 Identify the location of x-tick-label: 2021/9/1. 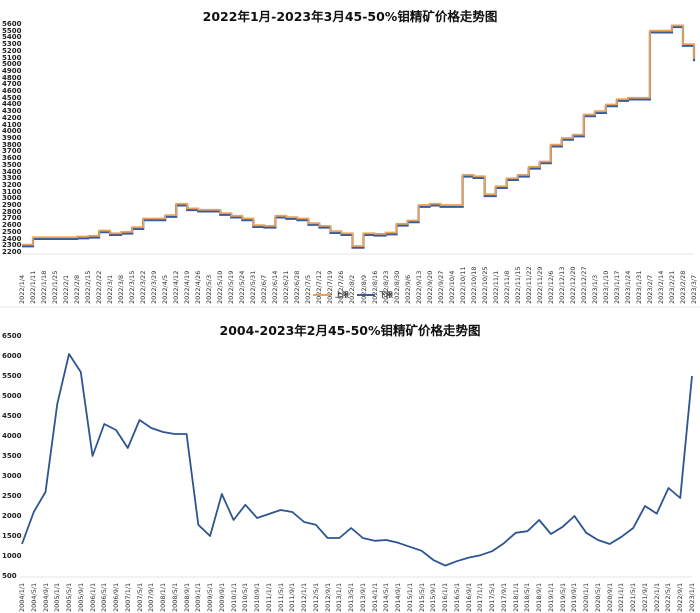
(644, 597).